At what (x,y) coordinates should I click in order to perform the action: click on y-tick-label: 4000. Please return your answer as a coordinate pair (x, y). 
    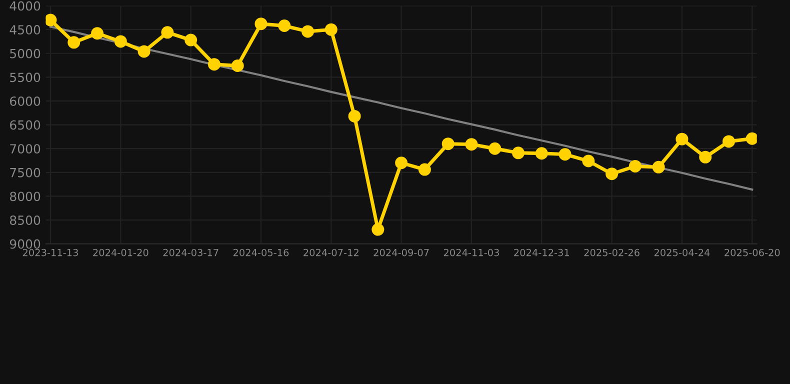
    Looking at the image, I should click on (25, 6).